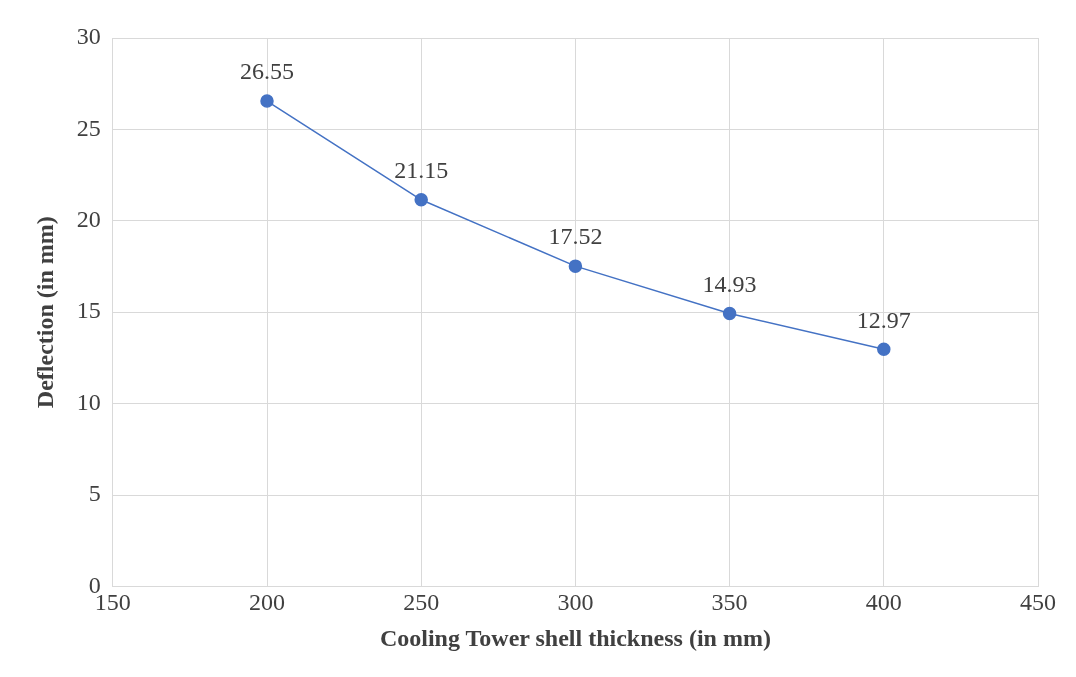 The height and width of the screenshot is (677, 1076). What do you see at coordinates (421, 602) in the screenshot?
I see `x-tick-label: 250` at bounding box center [421, 602].